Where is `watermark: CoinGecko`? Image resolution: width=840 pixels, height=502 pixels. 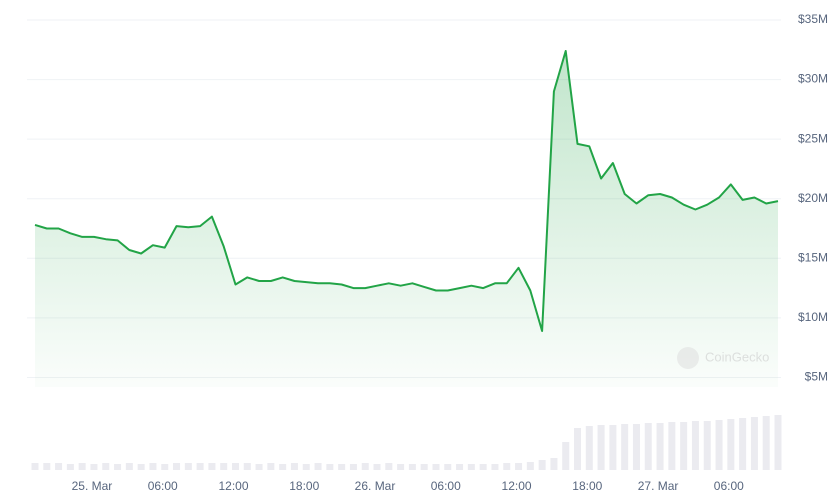
watermark: CoinGecko is located at coordinates (723, 358).